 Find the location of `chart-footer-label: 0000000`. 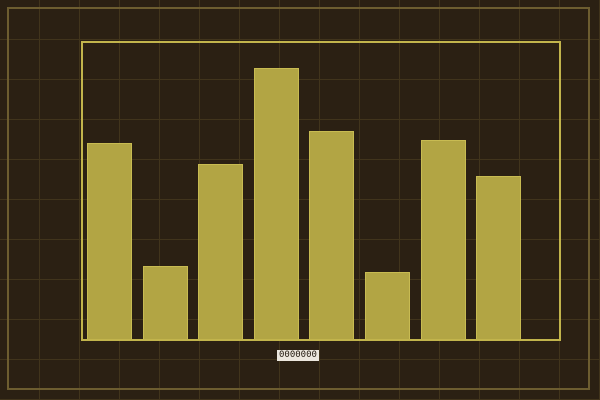

chart-footer-label: 0000000 is located at coordinates (298, 355).